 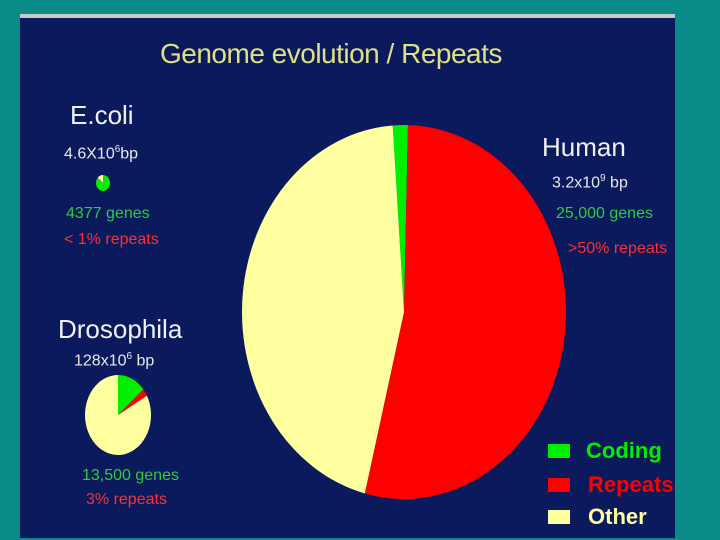 I want to click on ecoli-pie-slice-other, so click(x=100, y=179).